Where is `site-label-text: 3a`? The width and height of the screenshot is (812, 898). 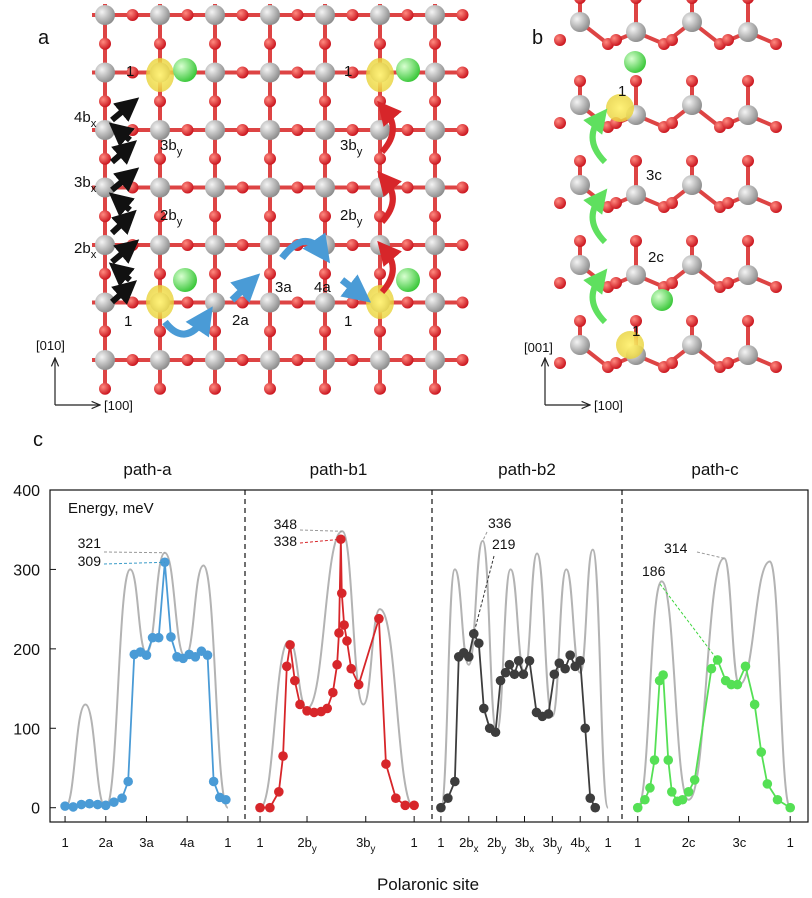
site-label-text: 3a is located at coordinates (283, 287).